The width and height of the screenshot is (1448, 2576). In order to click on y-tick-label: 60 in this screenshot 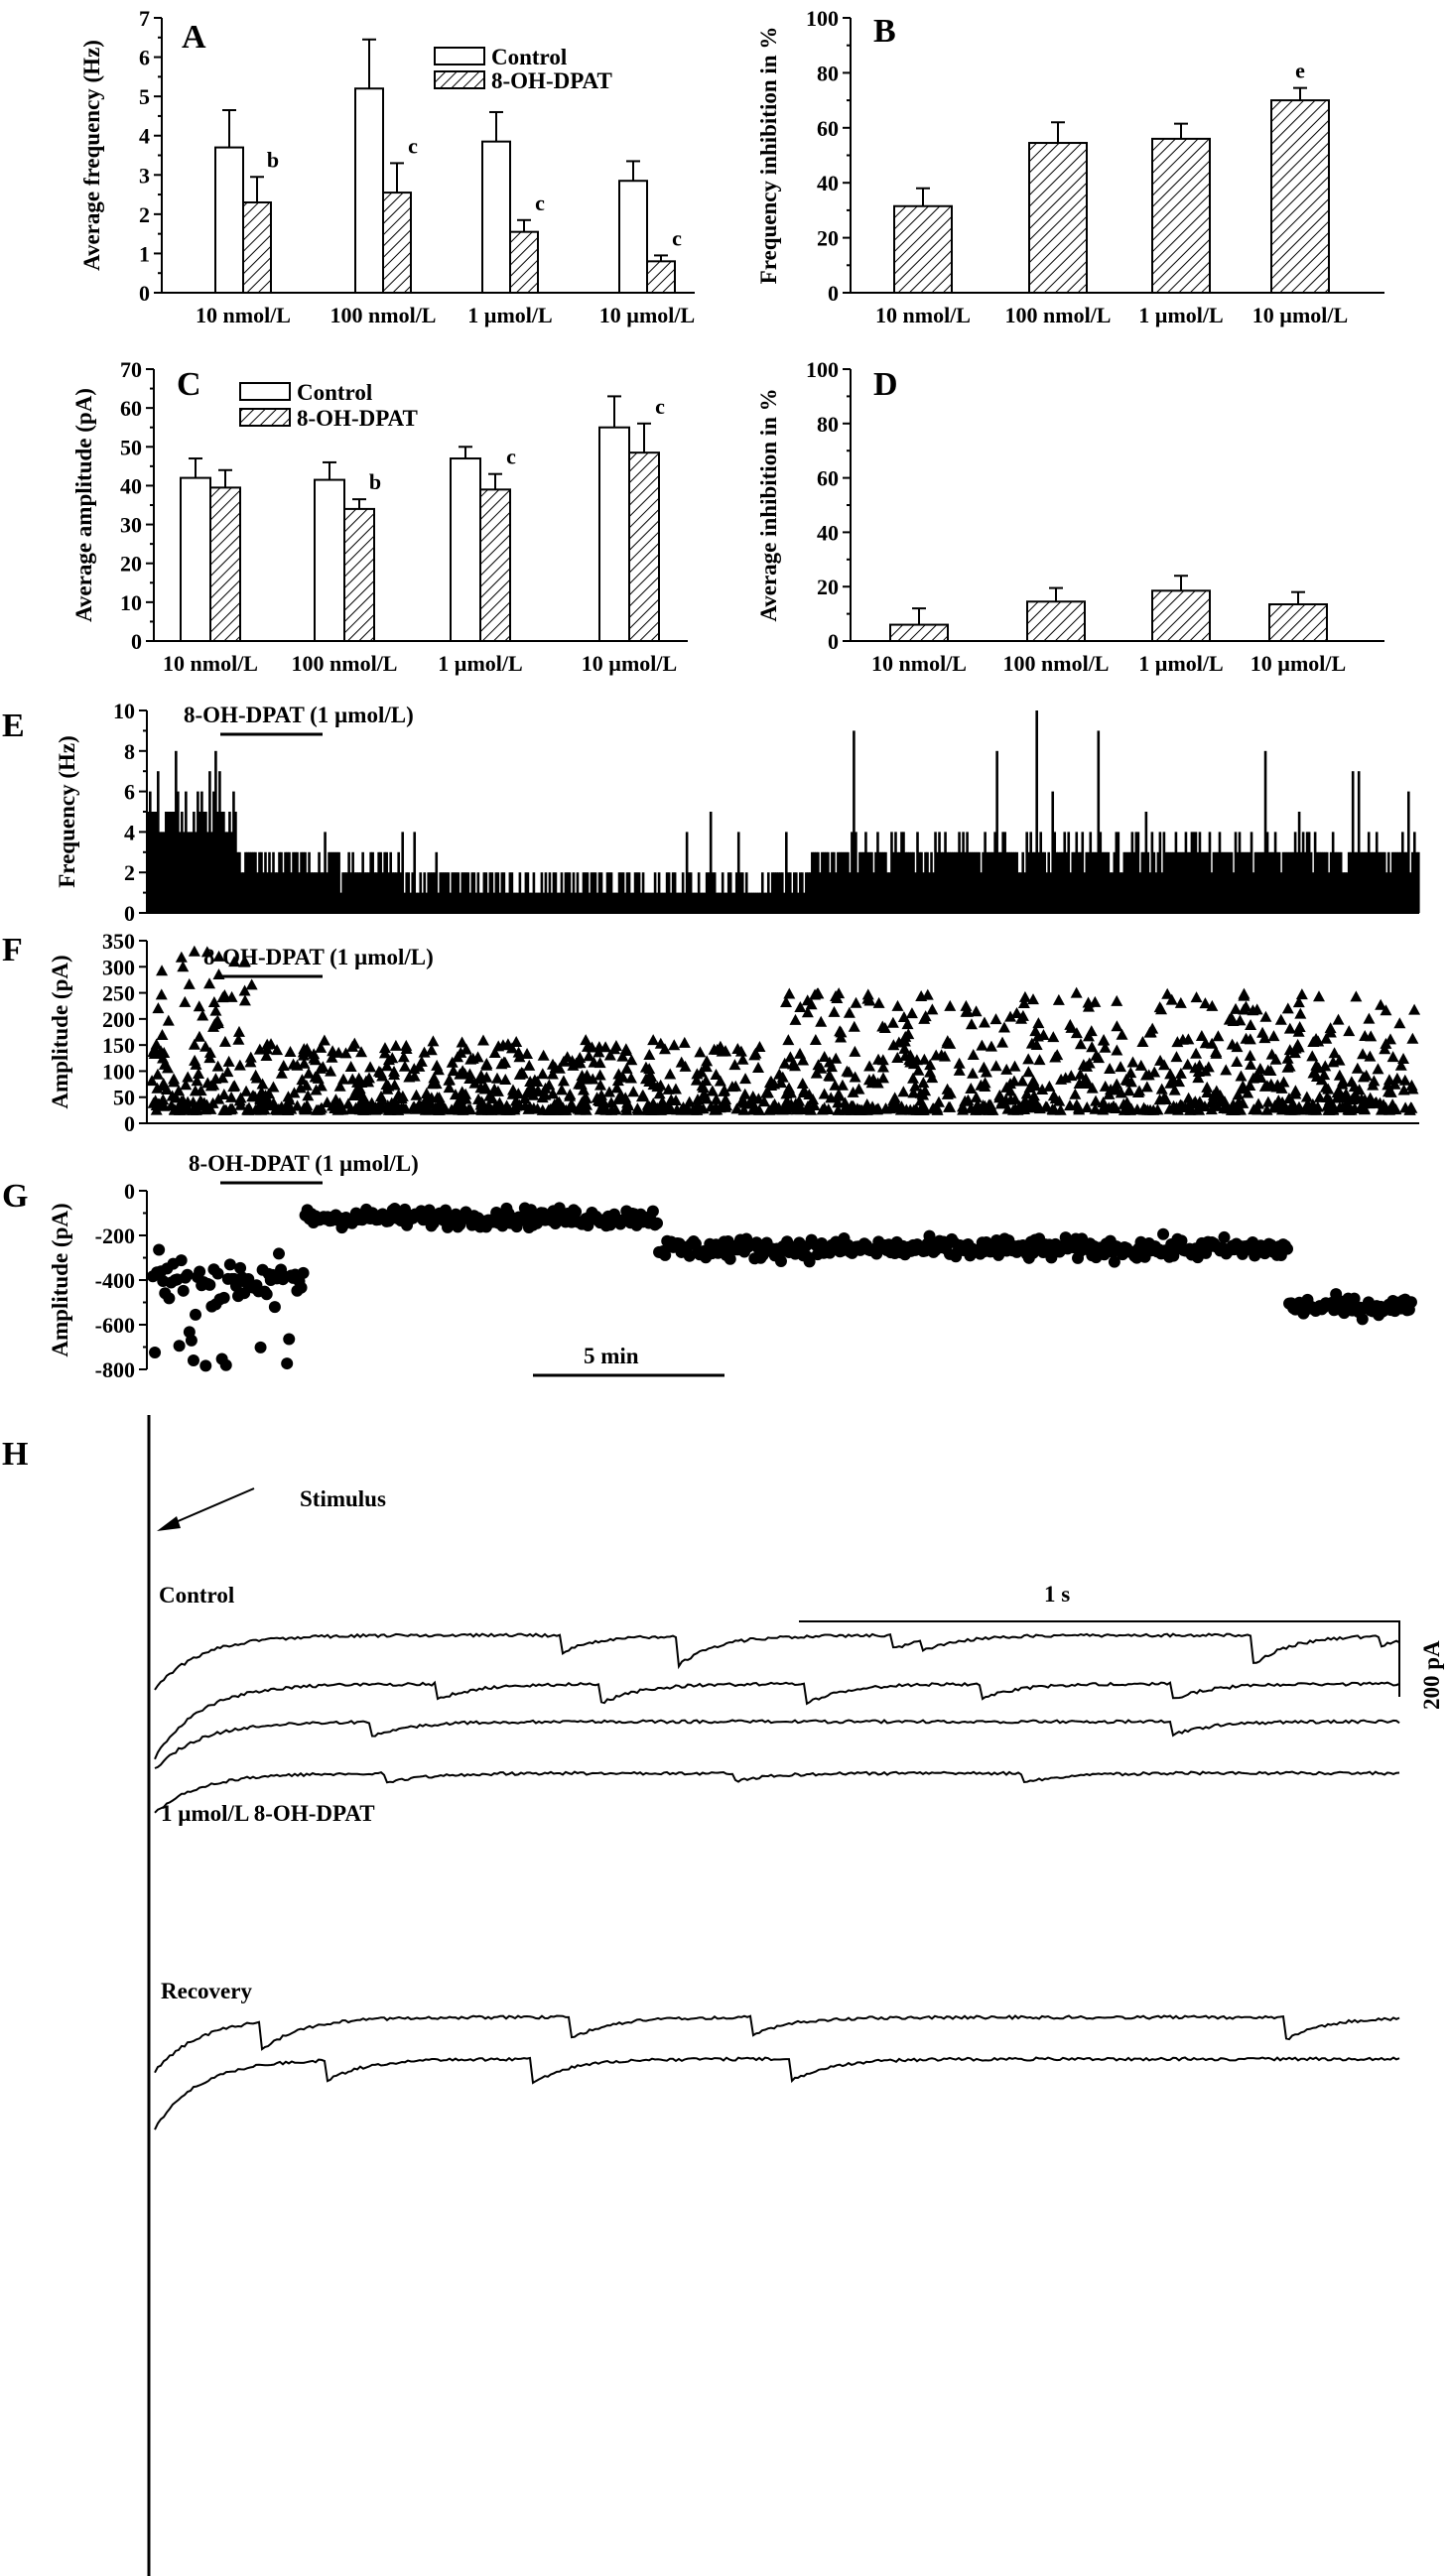, I will do `click(828, 479)`.